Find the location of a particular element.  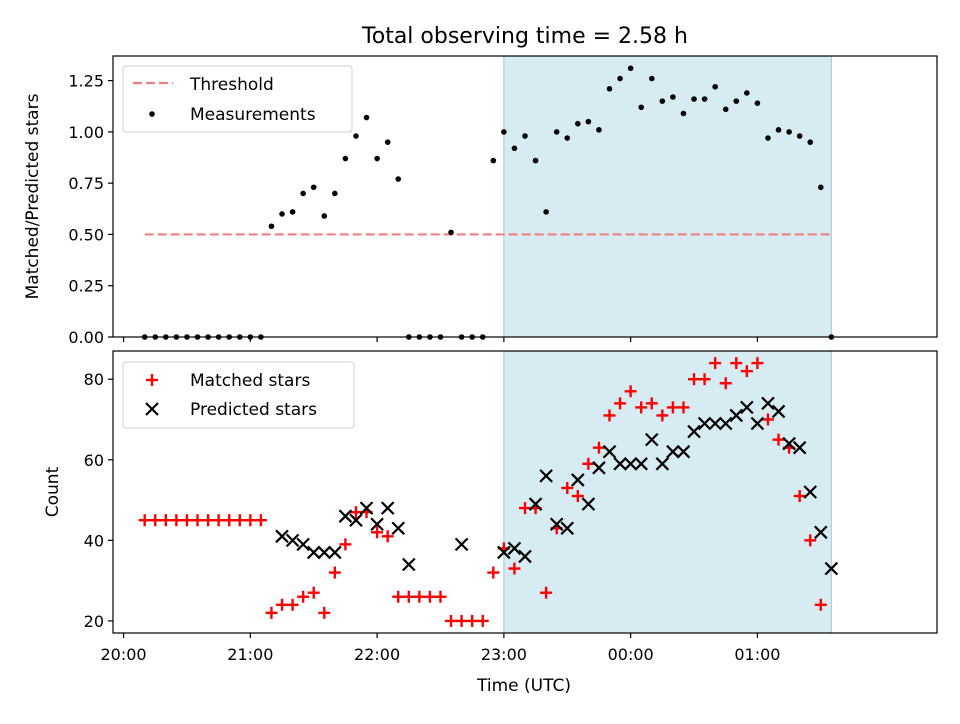

x-tick-label: 01:00 is located at coordinates (757, 654).